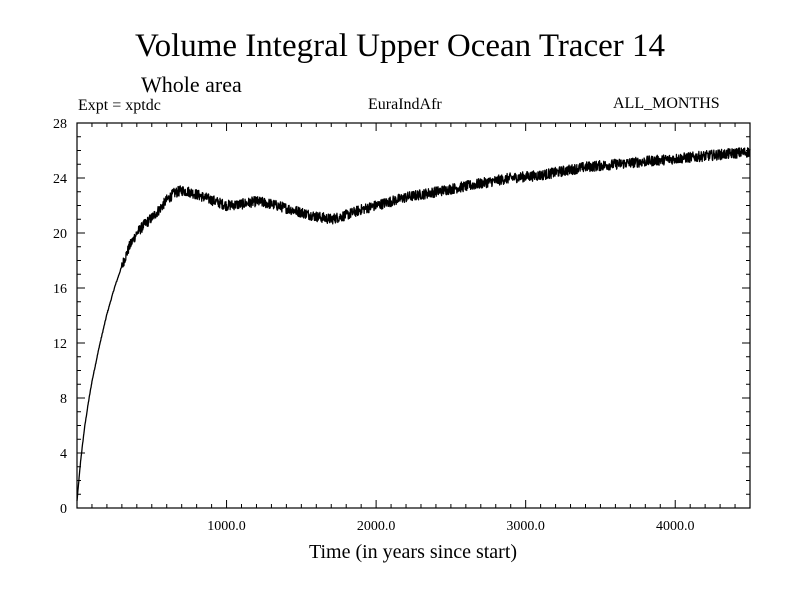  What do you see at coordinates (119, 105) in the screenshot?
I see `experiment-label: Expt = xptdc` at bounding box center [119, 105].